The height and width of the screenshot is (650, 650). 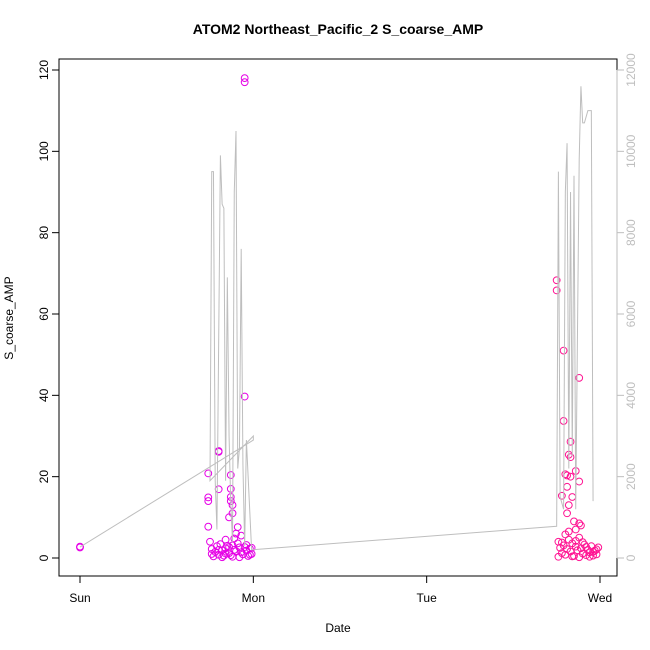 I want to click on y-tick-label-100: 100, so click(x=44, y=151).